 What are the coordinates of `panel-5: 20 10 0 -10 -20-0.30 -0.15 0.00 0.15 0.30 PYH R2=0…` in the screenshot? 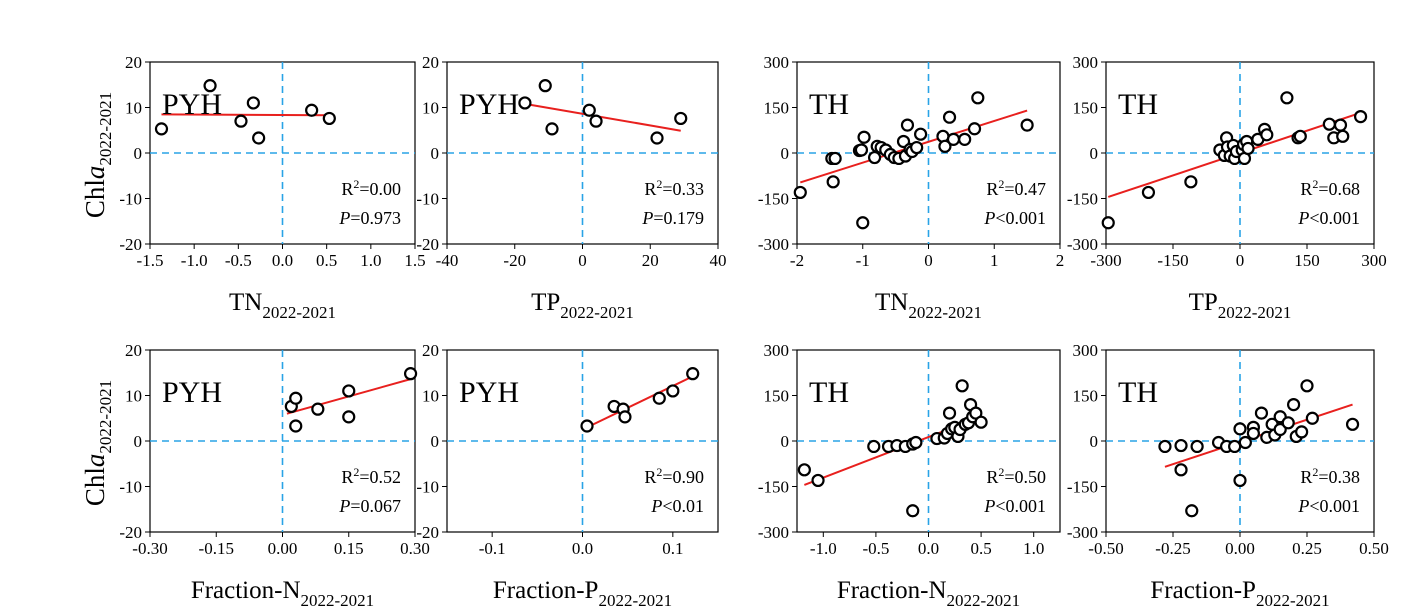 It's located at (274, 475).